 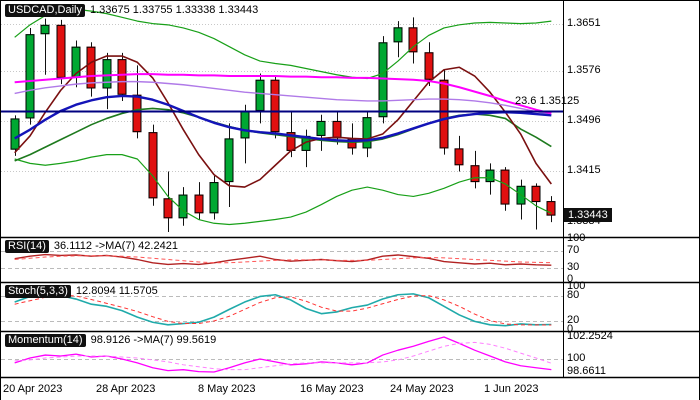 I want to click on current-price-badge: 1.33443, so click(x=588, y=215).